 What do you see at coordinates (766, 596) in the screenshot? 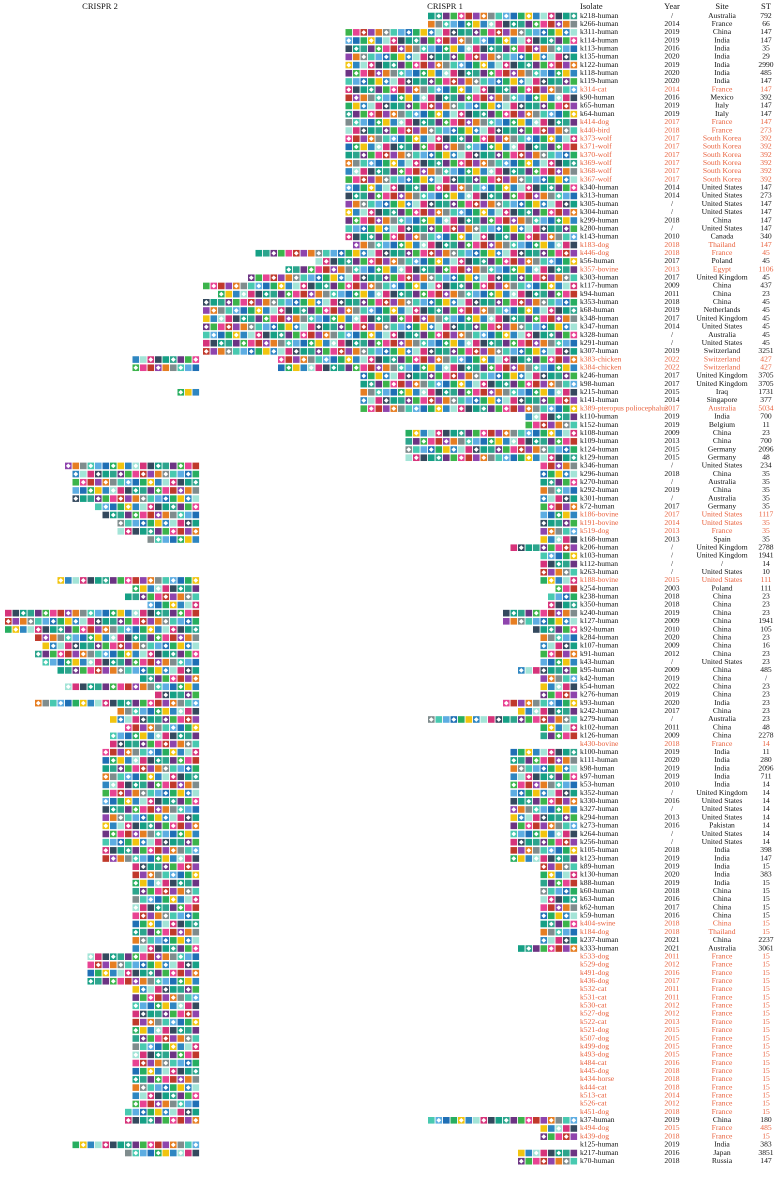
I see `st: 23` at bounding box center [766, 596].